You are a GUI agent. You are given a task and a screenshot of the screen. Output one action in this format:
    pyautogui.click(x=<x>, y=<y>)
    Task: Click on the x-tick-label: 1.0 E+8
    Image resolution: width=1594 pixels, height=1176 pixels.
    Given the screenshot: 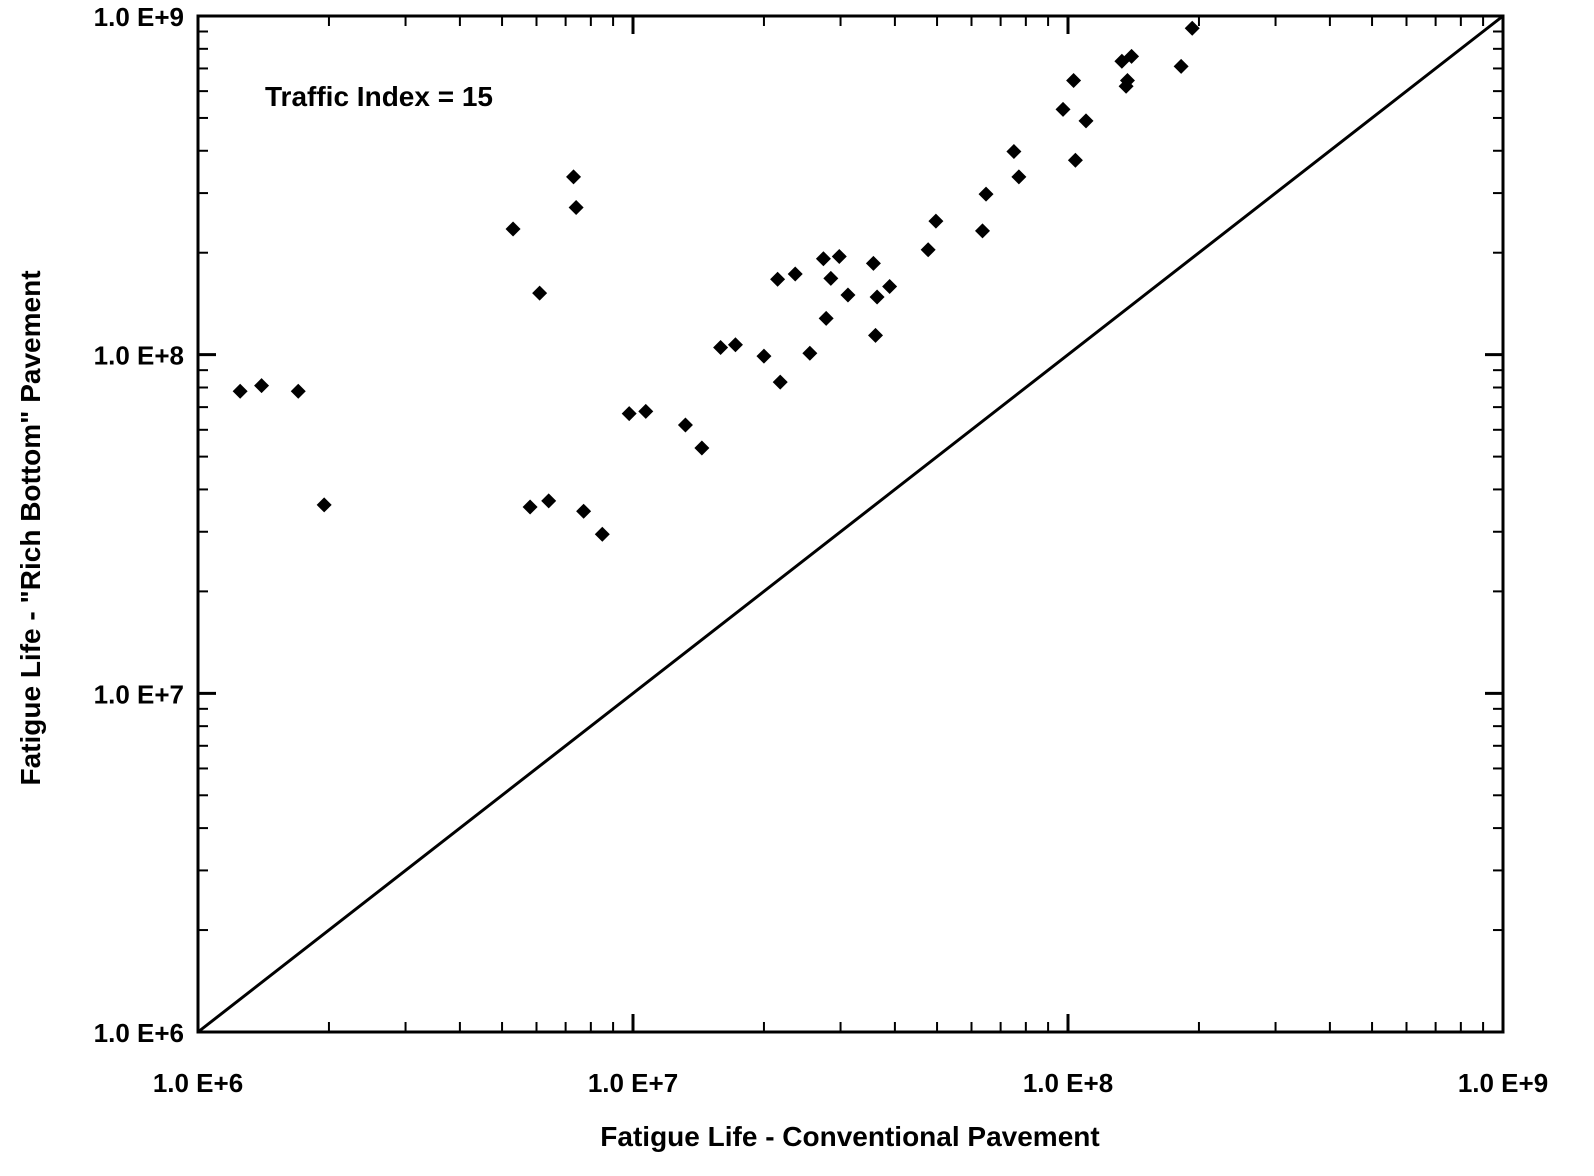 What is the action you would take?
    pyautogui.click(x=1068, y=1083)
    